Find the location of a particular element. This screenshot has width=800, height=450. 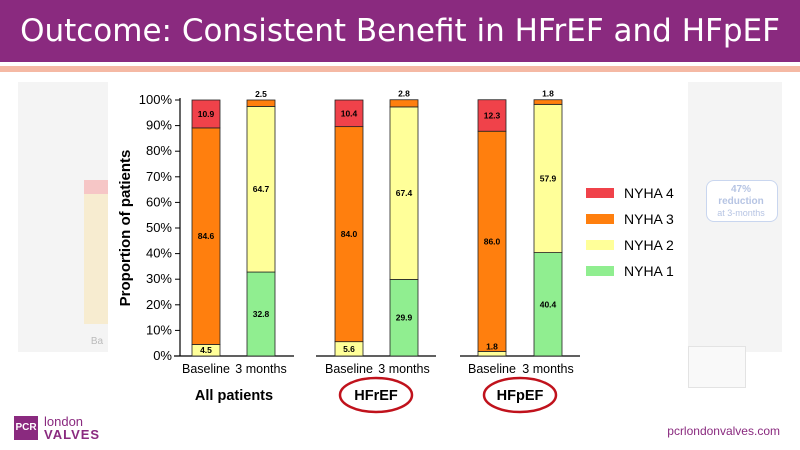

pcr-london-valves-logo: PCR london VALVES is located at coordinates (84, 429).